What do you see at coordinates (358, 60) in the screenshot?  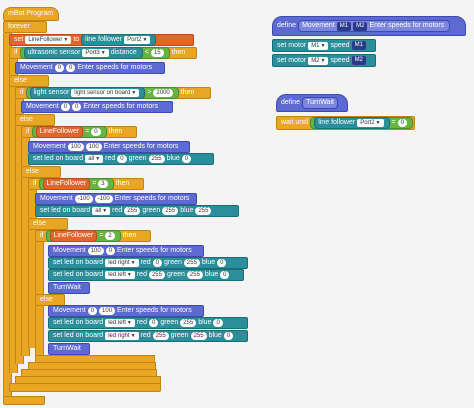 I see `m2-parameter-ref: M2` at bounding box center [358, 60].